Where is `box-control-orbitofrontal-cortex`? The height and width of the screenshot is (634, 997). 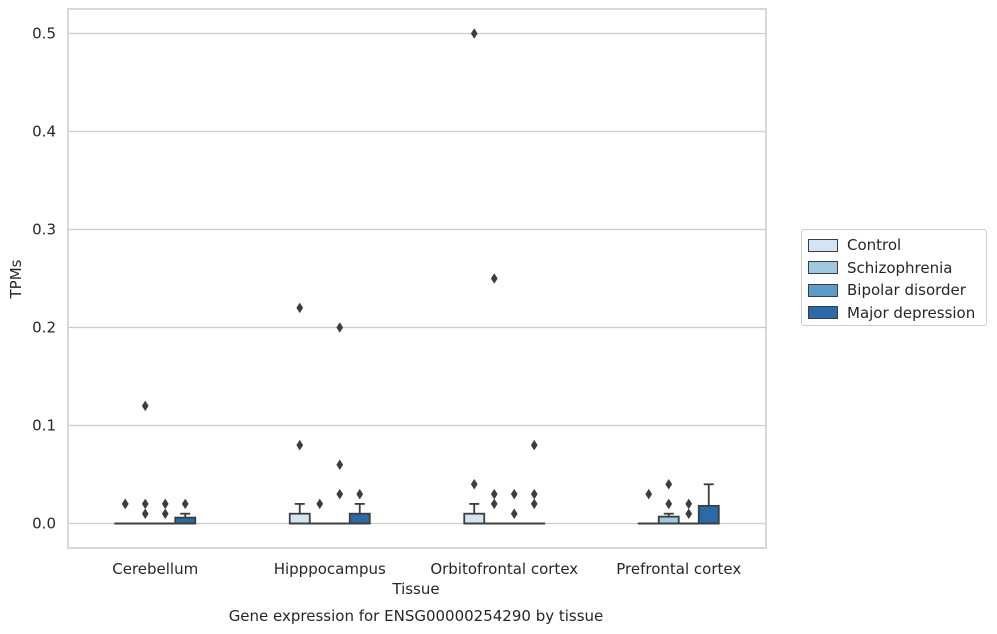 box-control-orbitofrontal-cortex is located at coordinates (474, 276).